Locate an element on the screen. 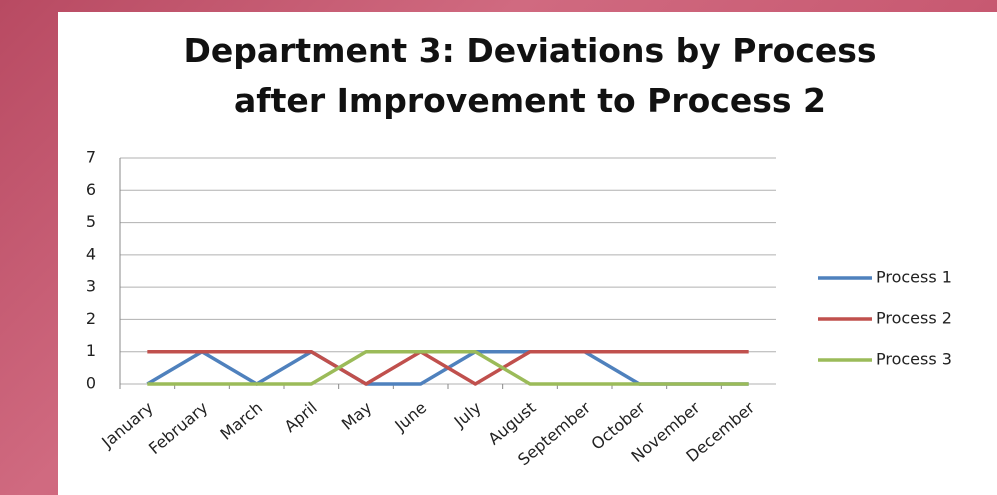 This screenshot has width=997, height=495. series-line is located at coordinates (448, 367).